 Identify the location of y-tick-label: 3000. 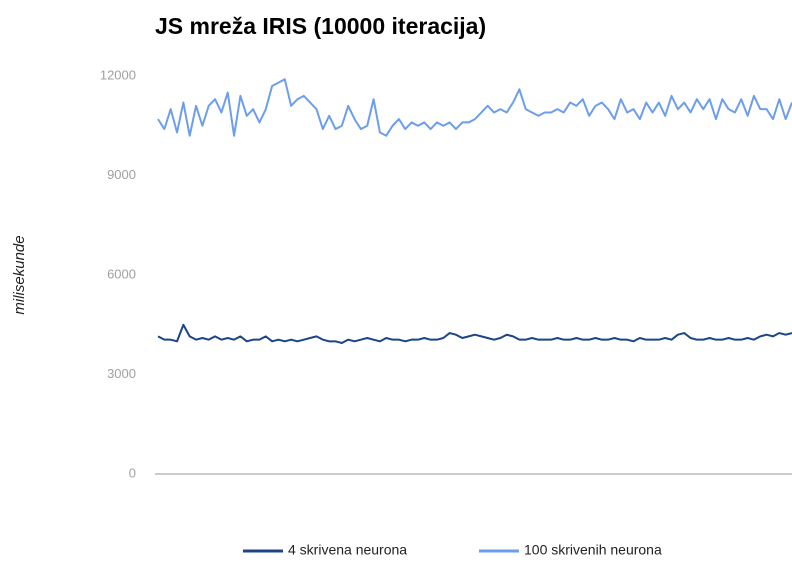
(121, 373).